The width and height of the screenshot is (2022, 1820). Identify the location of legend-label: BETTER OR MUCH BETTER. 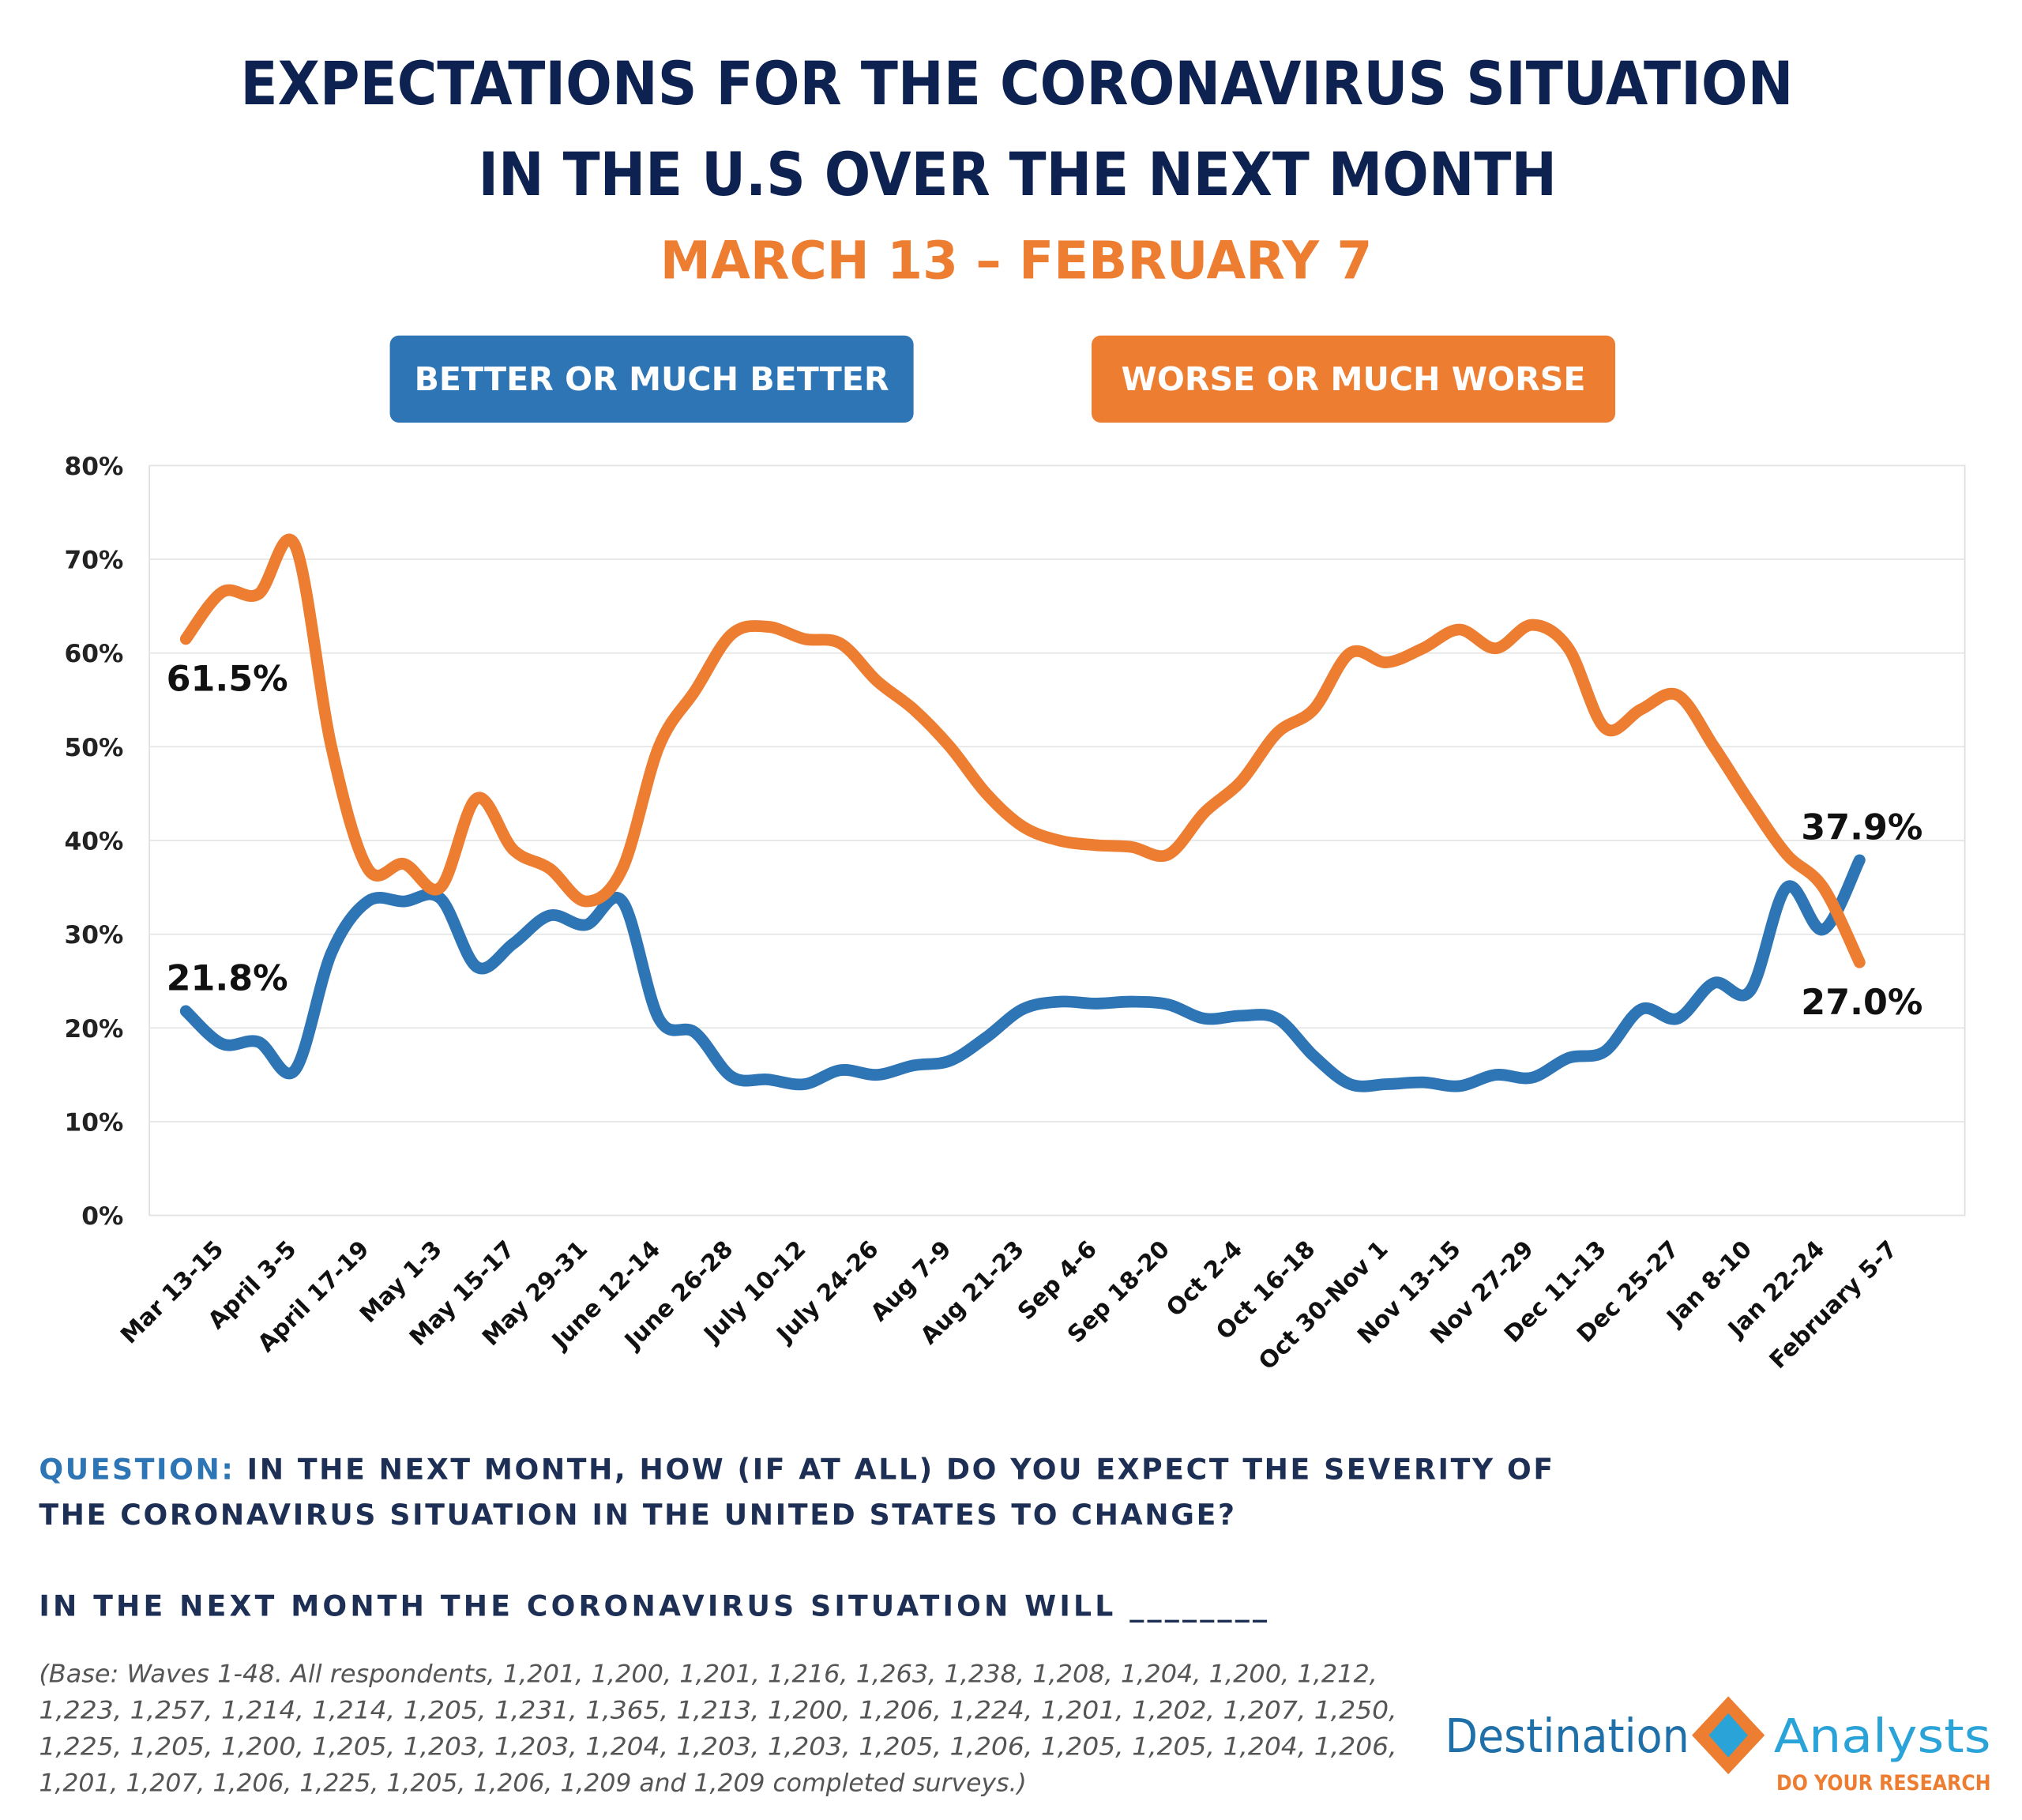
(652, 379).